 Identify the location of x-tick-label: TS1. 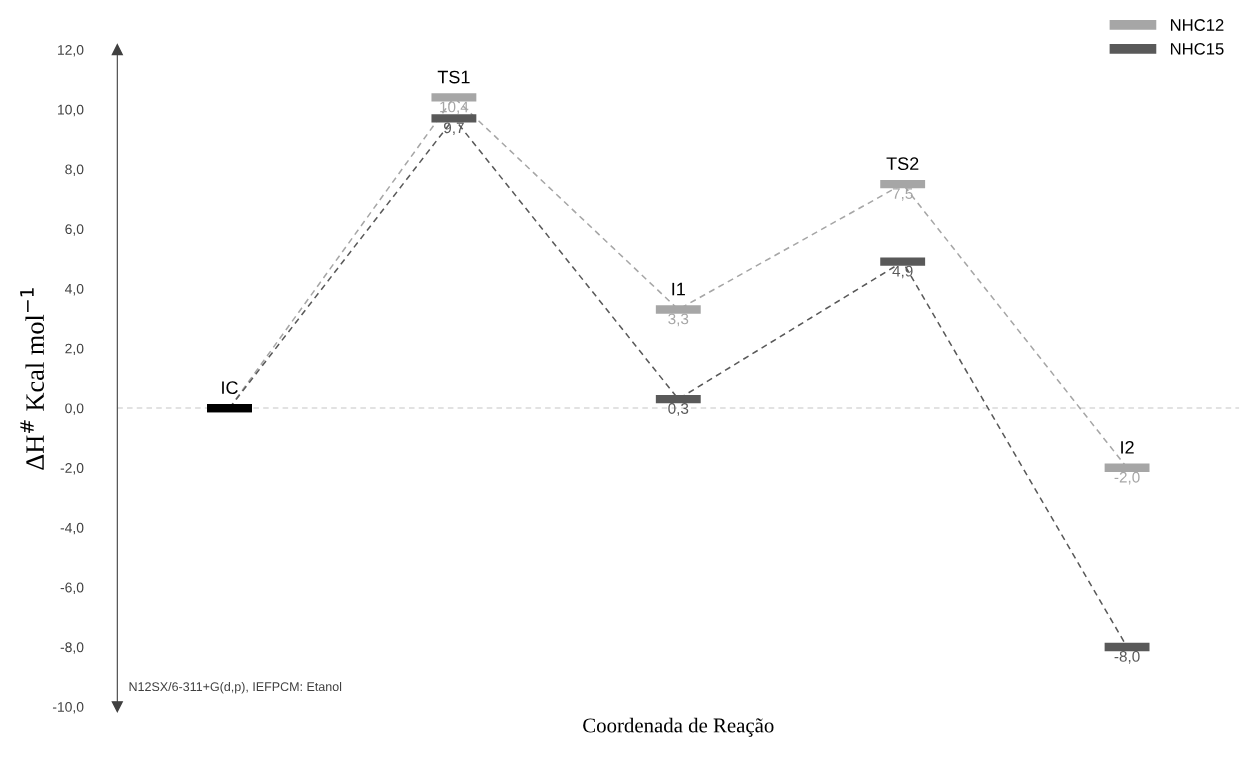
(453, 77).